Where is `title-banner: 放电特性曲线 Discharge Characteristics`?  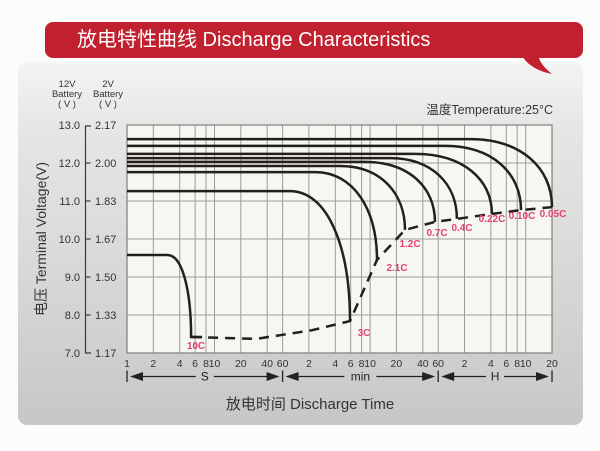
title-banner: 放电特性曲线 Discharge Characteristics is located at coordinates (314, 40).